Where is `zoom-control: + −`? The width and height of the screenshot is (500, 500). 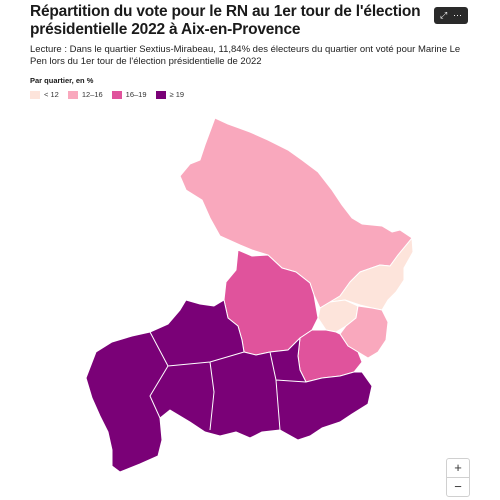
zoom-control: + − is located at coordinates (458, 477).